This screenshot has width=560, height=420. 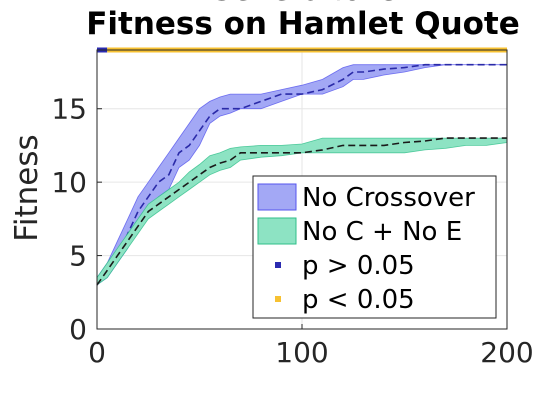 What do you see at coordinates (358, 300) in the screenshot?
I see `legend-label: p < 0.05` at bounding box center [358, 300].